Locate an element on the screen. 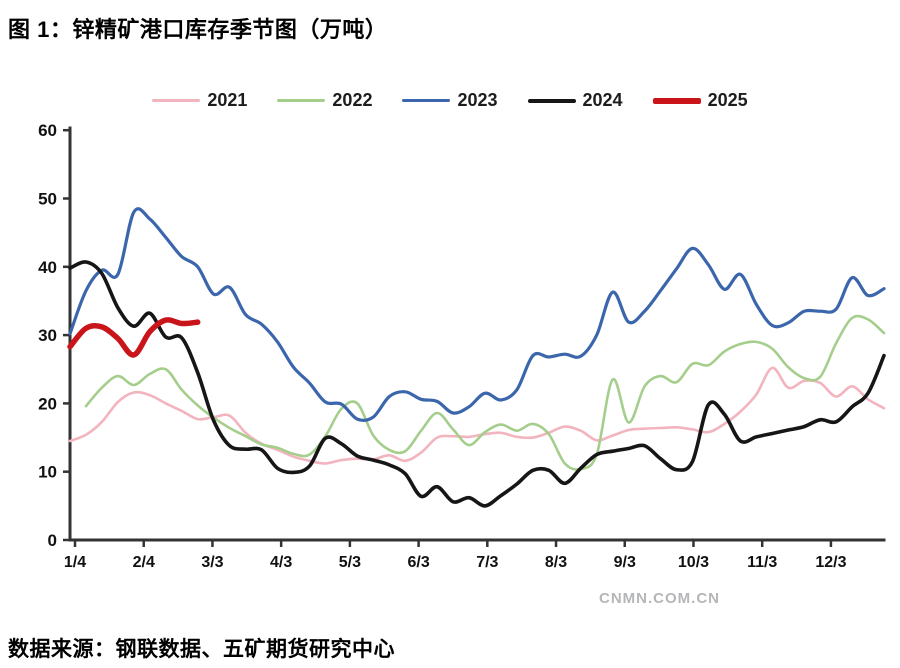 Image resolution: width=900 pixels, height=668 pixels. legend-line-swatch-2022 is located at coordinates (301, 100).